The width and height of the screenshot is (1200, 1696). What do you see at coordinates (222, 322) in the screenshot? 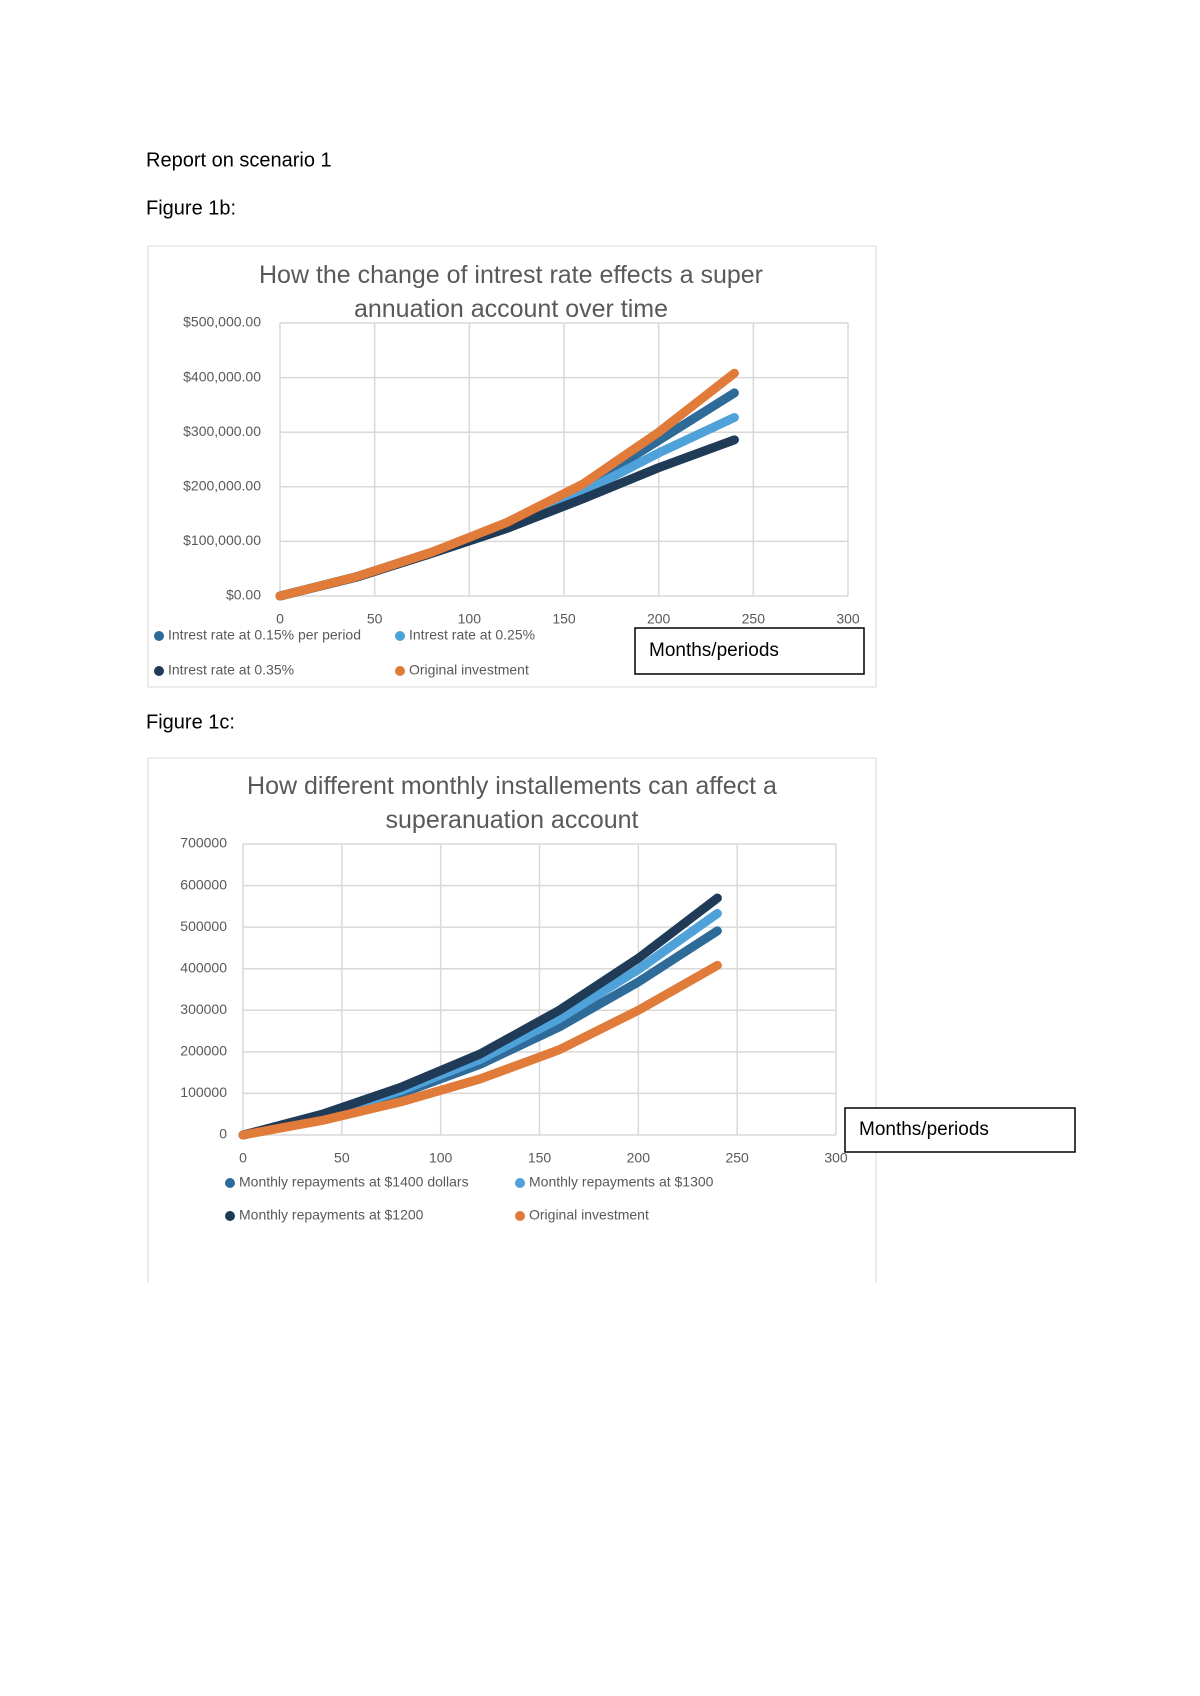
I see `y-tick-label: $500,000.00` at bounding box center [222, 322].